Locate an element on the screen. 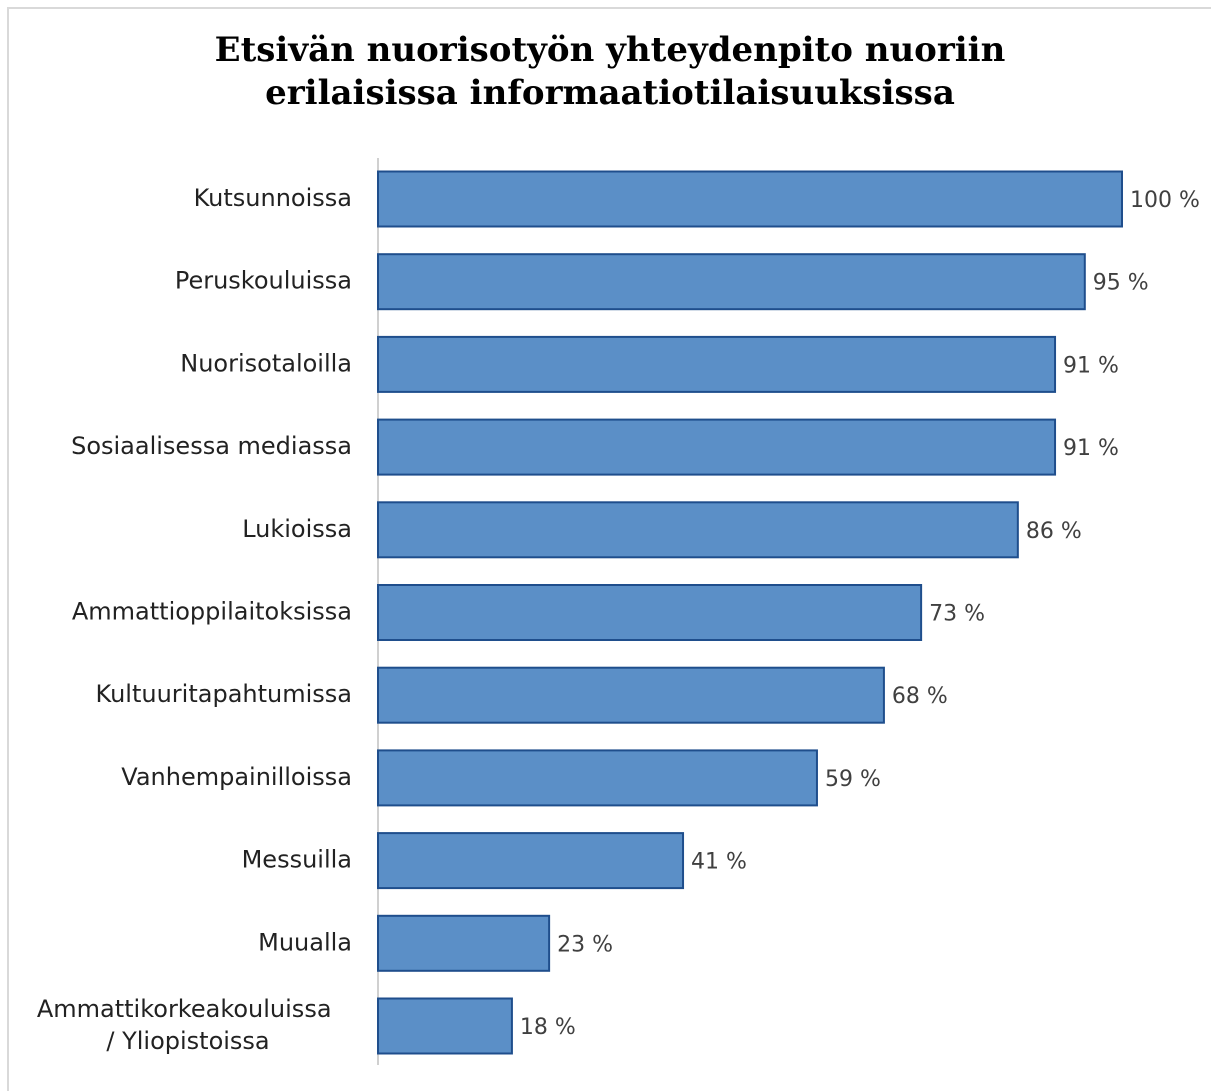 The height and width of the screenshot is (1091, 1211). value-label: 68 % is located at coordinates (920, 696).